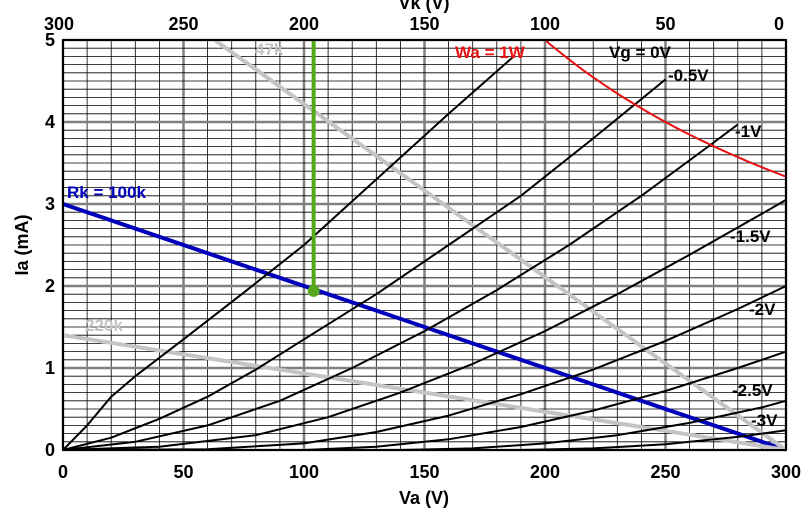  What do you see at coordinates (183, 24) in the screenshot?
I see `top-x-tick-label: 250` at bounding box center [183, 24].